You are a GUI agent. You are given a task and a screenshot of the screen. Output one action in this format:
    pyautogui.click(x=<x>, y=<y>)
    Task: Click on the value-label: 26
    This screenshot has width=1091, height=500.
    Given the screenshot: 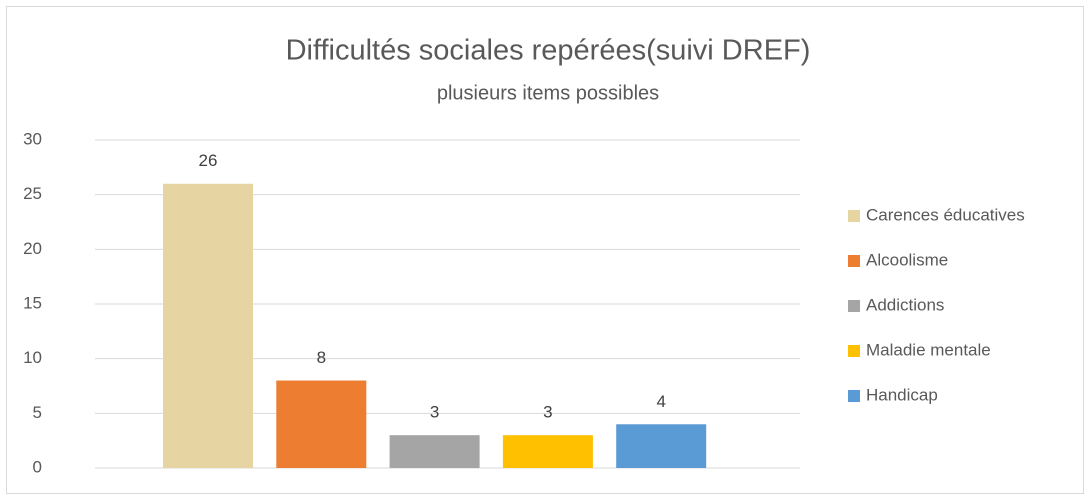 What is the action you would take?
    pyautogui.click(x=208, y=160)
    